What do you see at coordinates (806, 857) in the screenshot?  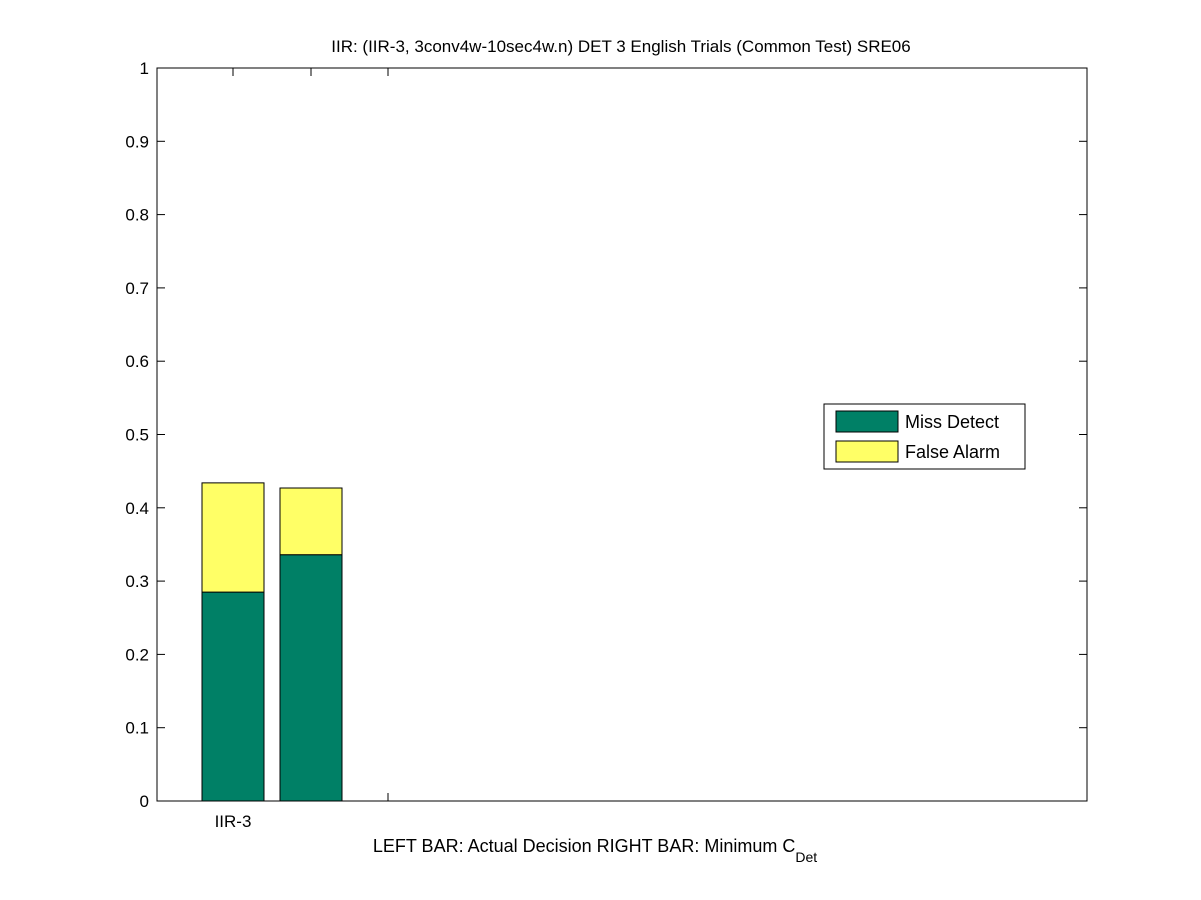 I see `x-axis-label-subscript: Det` at bounding box center [806, 857].